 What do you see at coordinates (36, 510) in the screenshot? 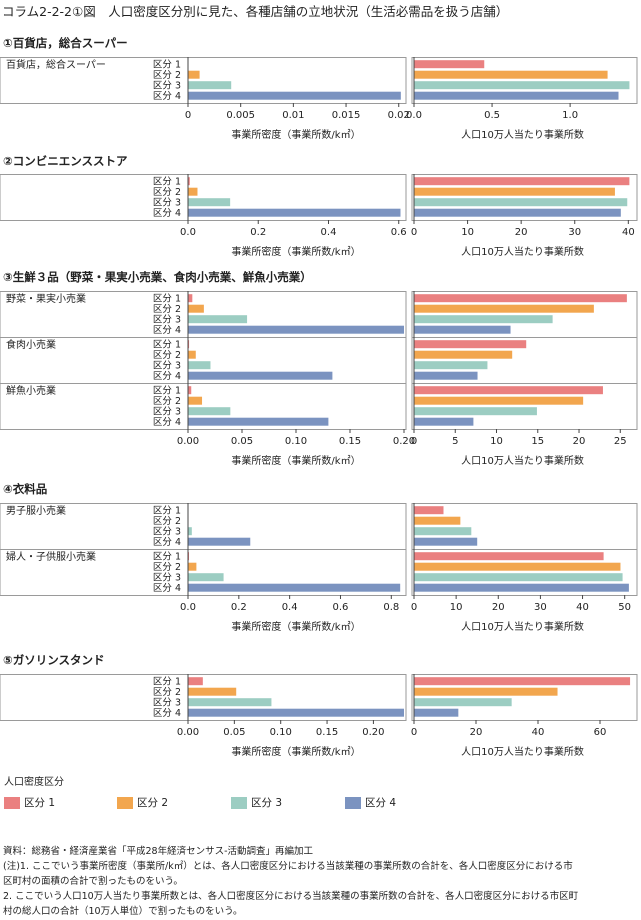
I see `group-label: 男子服小売業` at bounding box center [36, 510].